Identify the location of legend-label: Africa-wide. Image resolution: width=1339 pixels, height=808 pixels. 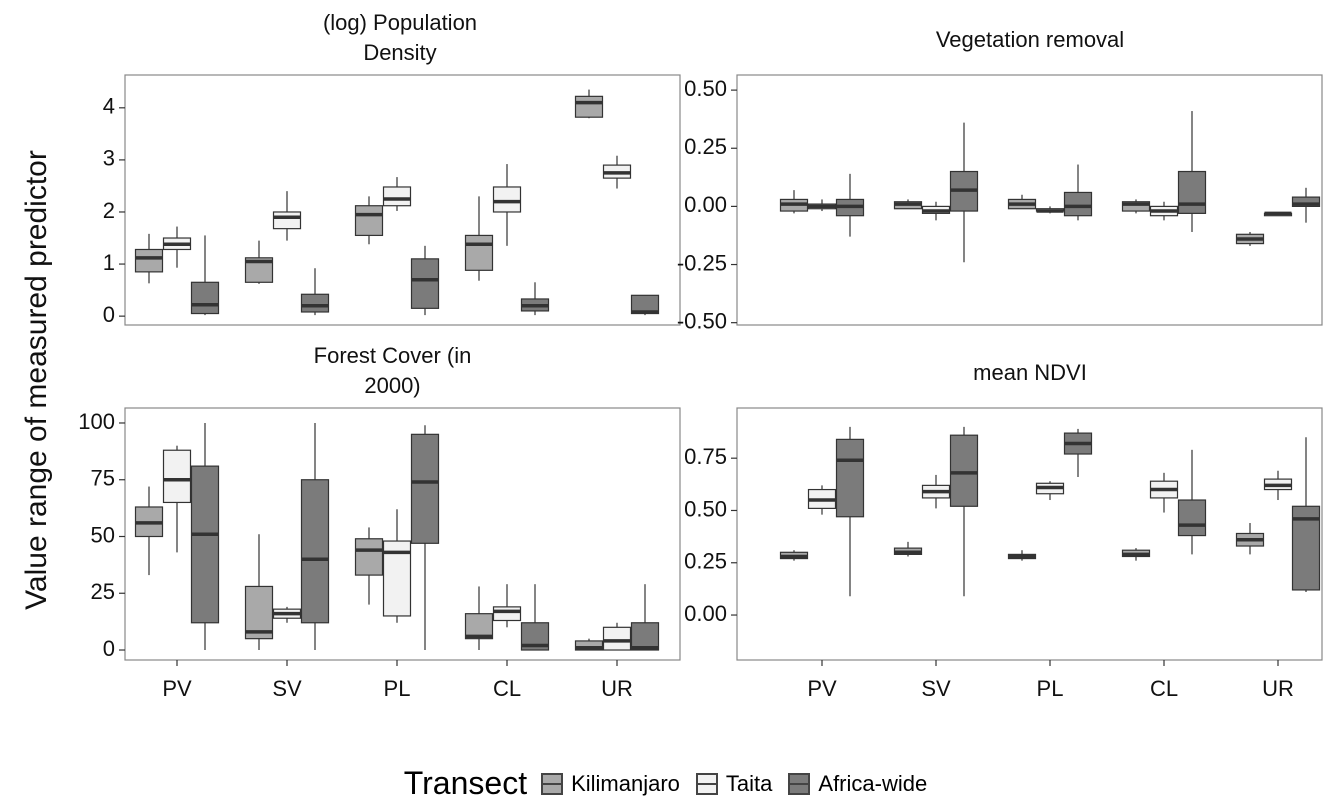
(873, 783).